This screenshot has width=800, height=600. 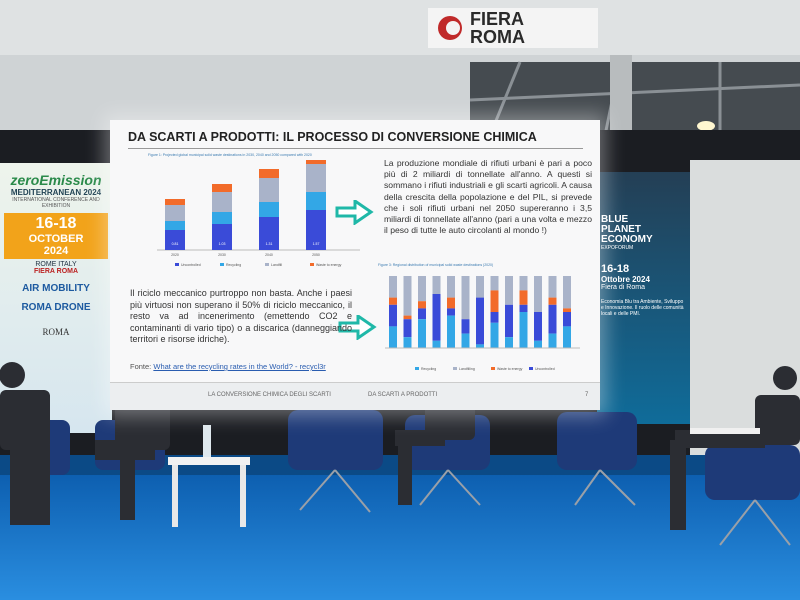 I want to click on year-label: 2040, so click(x=269, y=255).